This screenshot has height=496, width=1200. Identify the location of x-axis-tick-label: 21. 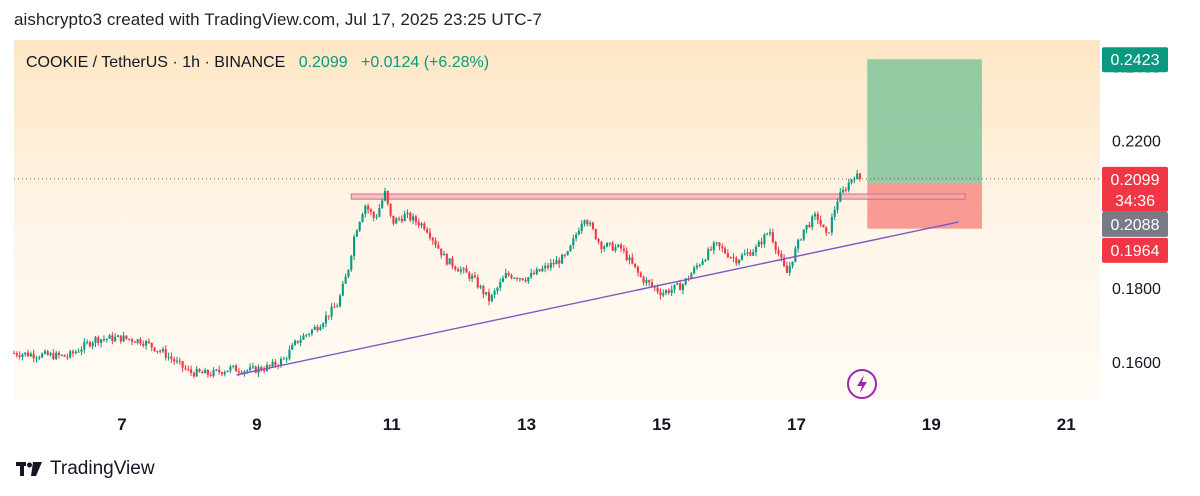
(1066, 424).